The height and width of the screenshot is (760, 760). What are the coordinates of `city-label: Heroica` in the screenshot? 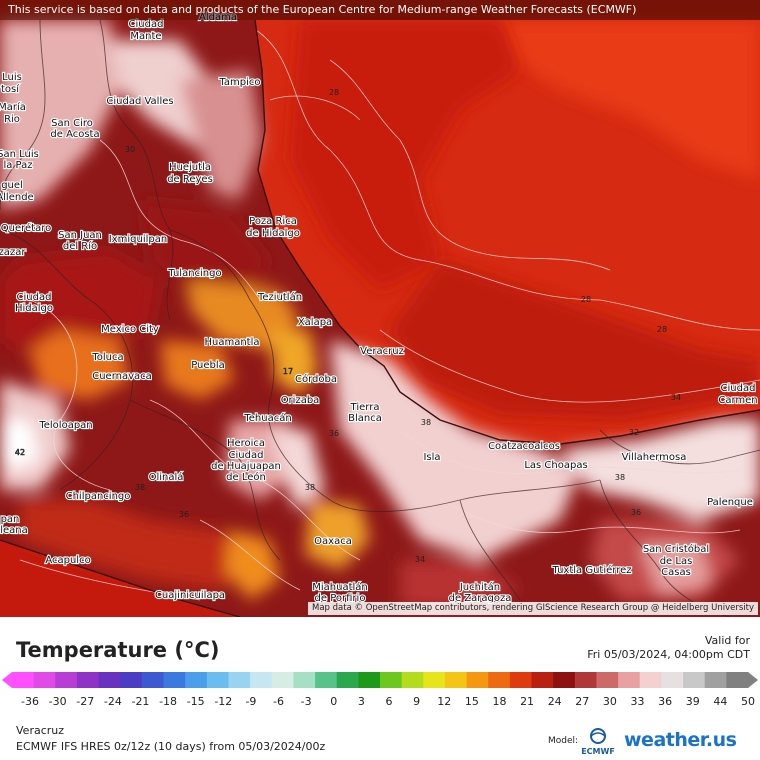 It's located at (246, 443).